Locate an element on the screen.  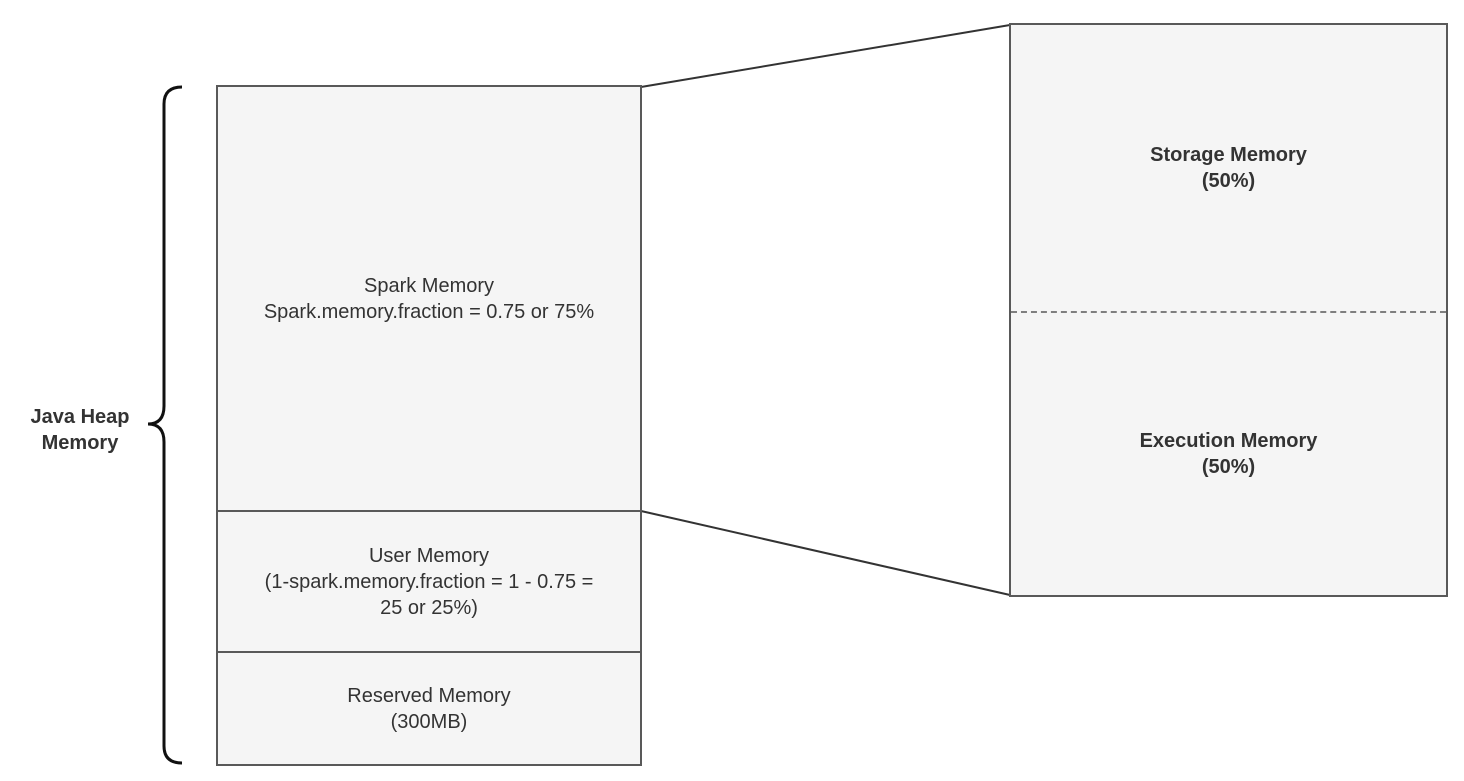
user-memory-title: User Memory is located at coordinates (428, 555).